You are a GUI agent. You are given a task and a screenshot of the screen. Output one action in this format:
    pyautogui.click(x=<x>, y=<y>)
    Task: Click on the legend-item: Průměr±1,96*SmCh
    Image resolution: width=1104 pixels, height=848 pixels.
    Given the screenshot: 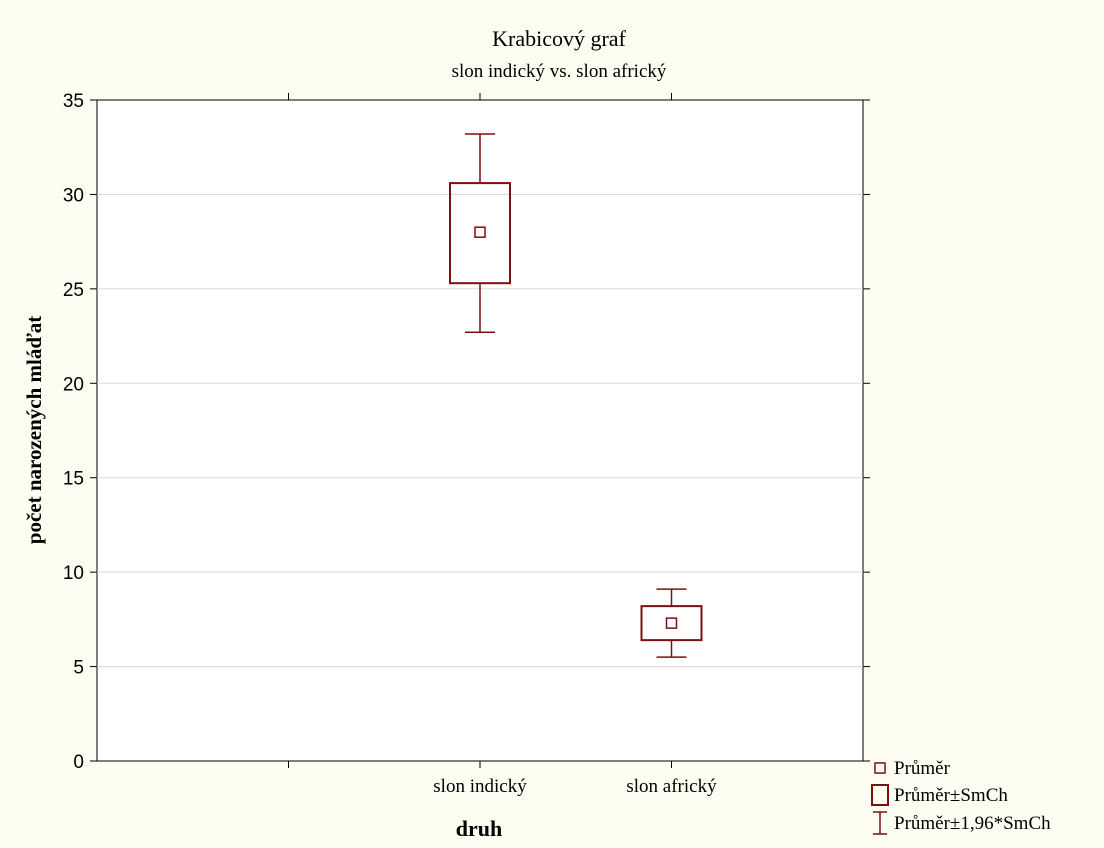 What is the action you would take?
    pyautogui.click(x=962, y=823)
    